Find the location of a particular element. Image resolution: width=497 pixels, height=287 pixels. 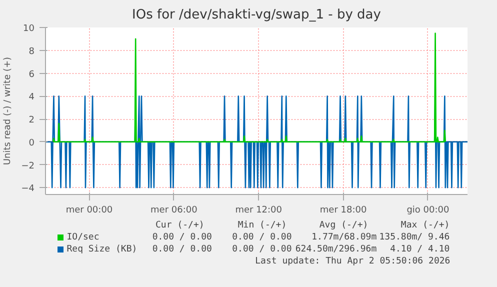

text: 624.50m/296.96m is located at coordinates (336, 249).